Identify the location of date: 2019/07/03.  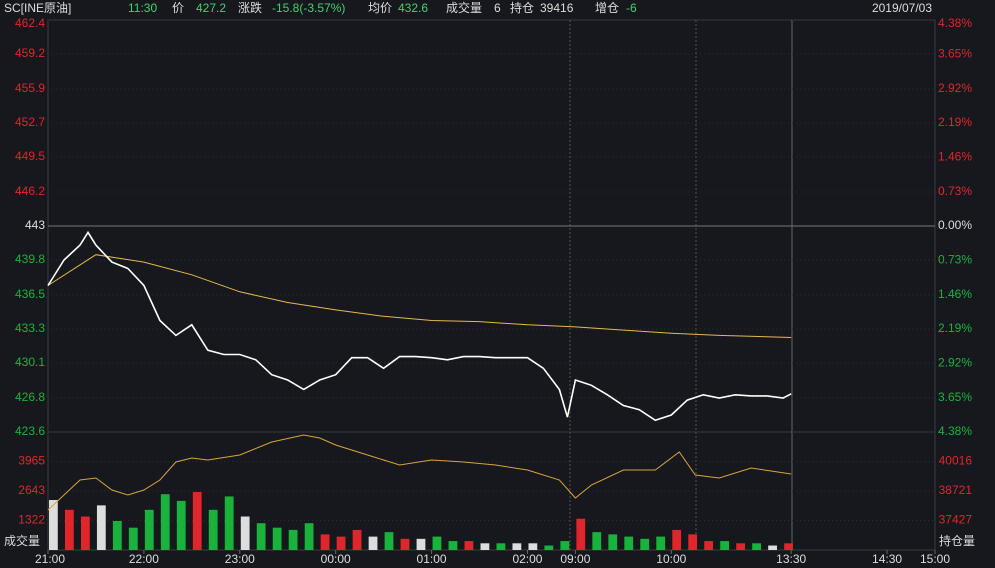
(902, 8).